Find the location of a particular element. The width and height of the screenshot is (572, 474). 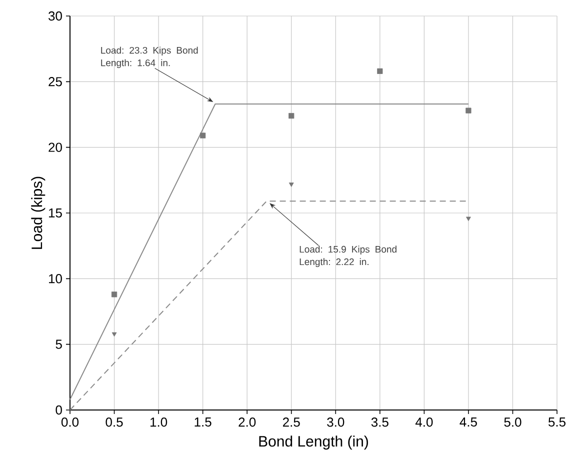

x-tick-label: 3.0 is located at coordinates (335, 422).